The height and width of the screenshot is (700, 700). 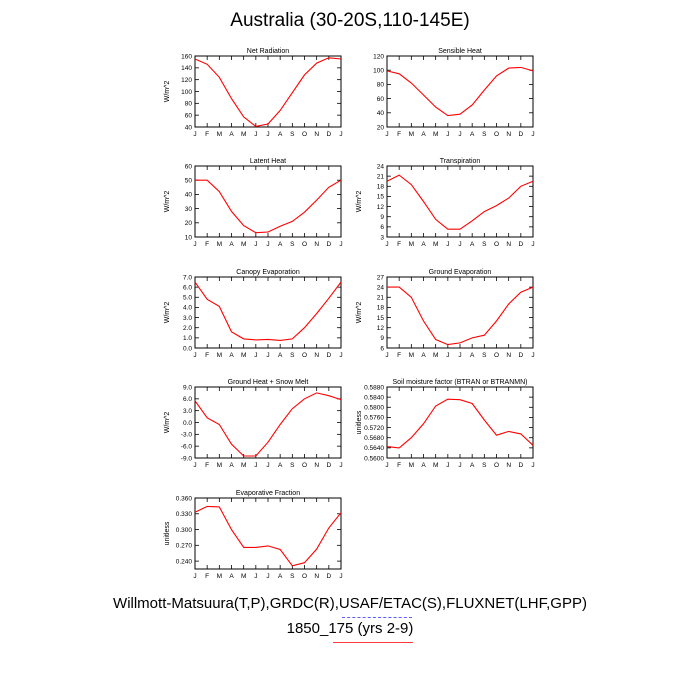 I want to click on y-tick-label: 5.0, so click(x=187, y=298).